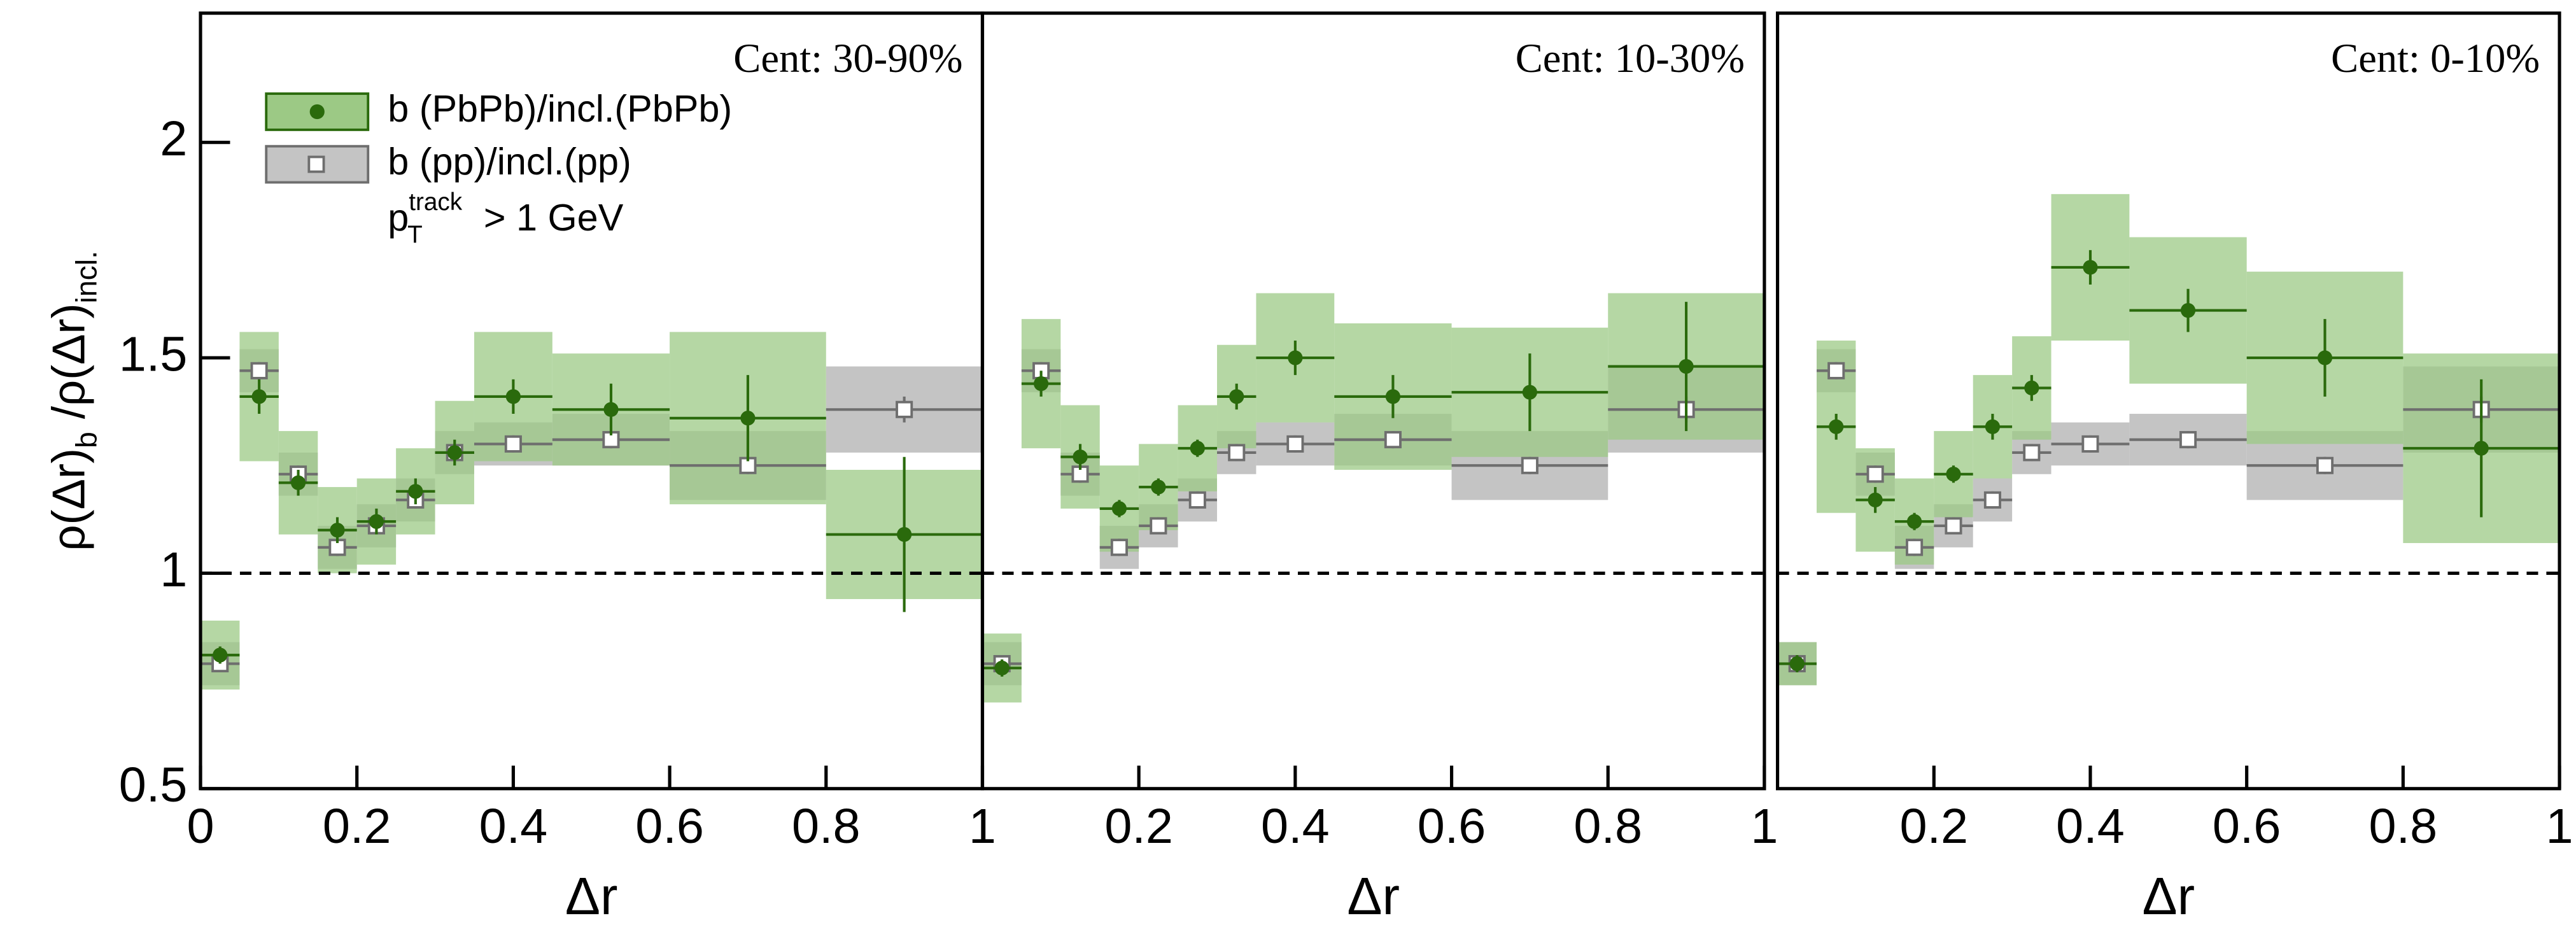 This screenshot has height=925, width=2576. I want to click on y-tick-label: 1.5, so click(154, 354).